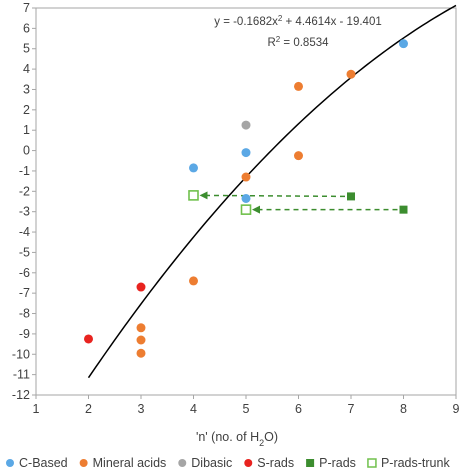 This screenshot has height=474, width=474. What do you see at coordinates (24, 334) in the screenshot?
I see `y-tick-label: -9` at bounding box center [24, 334].